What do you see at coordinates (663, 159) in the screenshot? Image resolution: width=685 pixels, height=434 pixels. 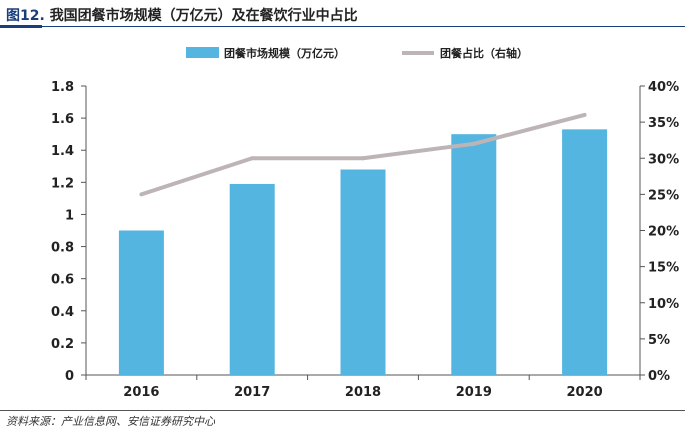 I see `y2-tick-label: 30%` at bounding box center [663, 159].